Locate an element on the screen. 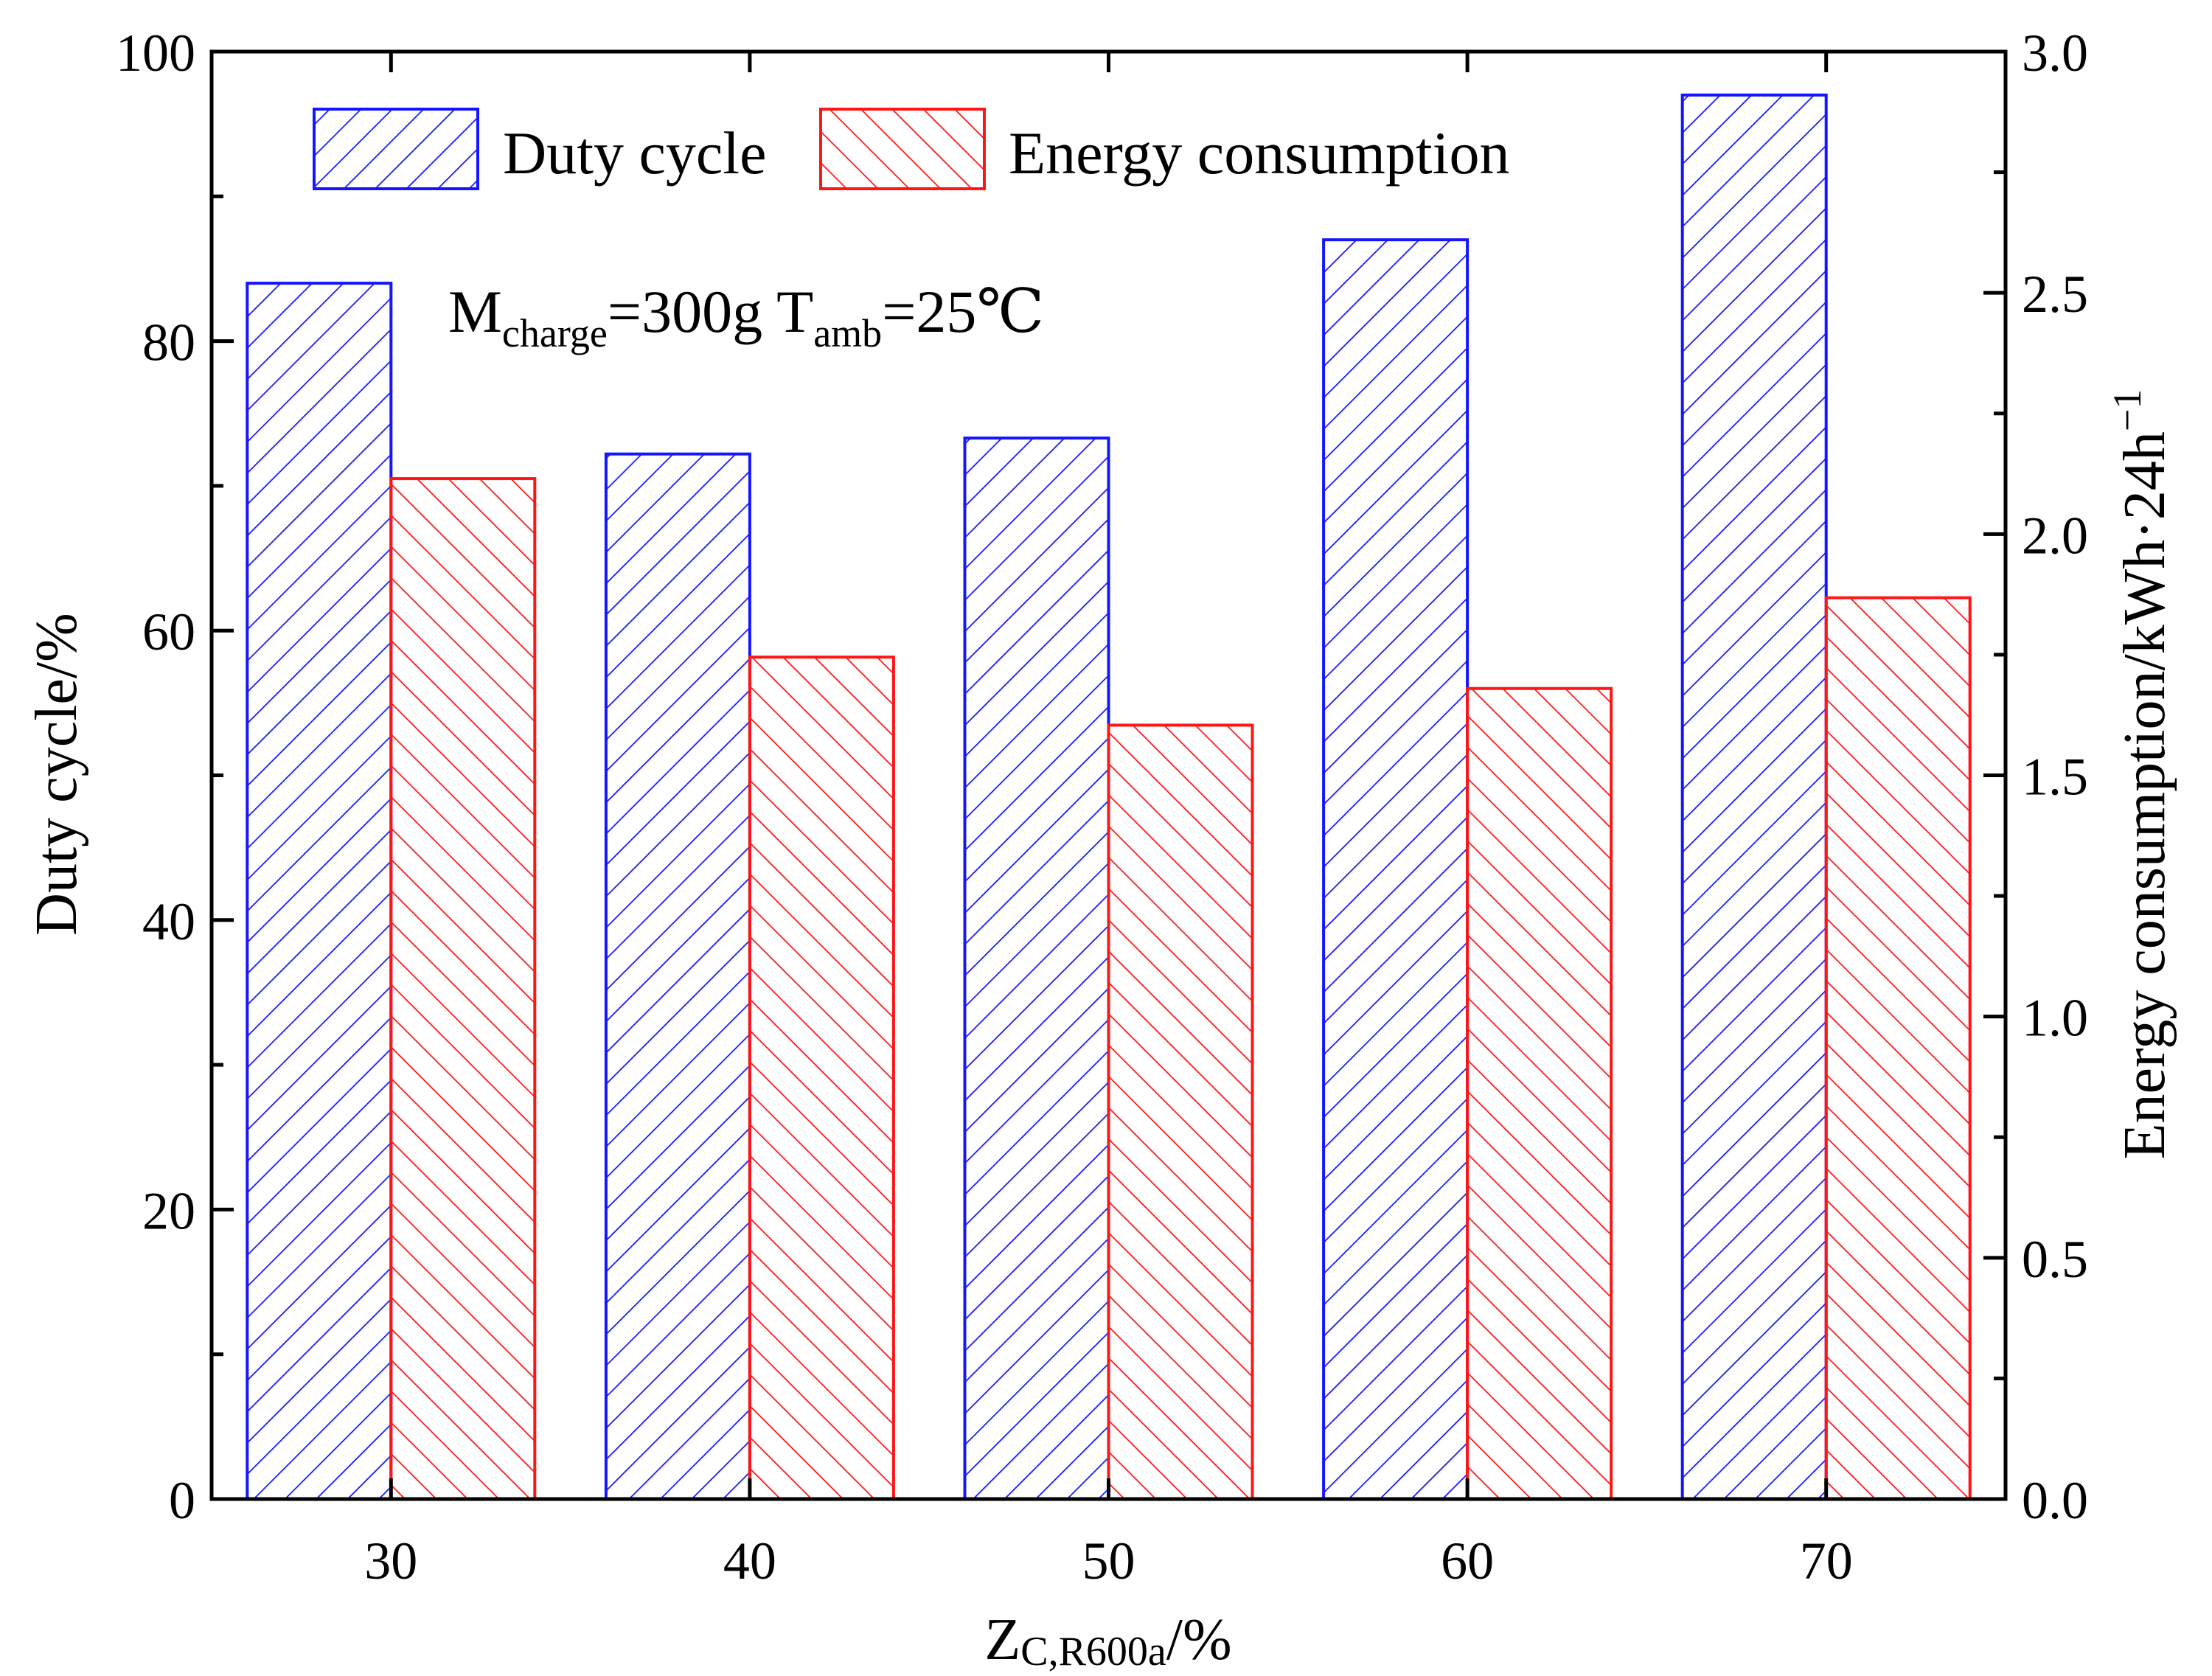 The image size is (2212, 1676). annotation-m: M is located at coordinates (475, 311).